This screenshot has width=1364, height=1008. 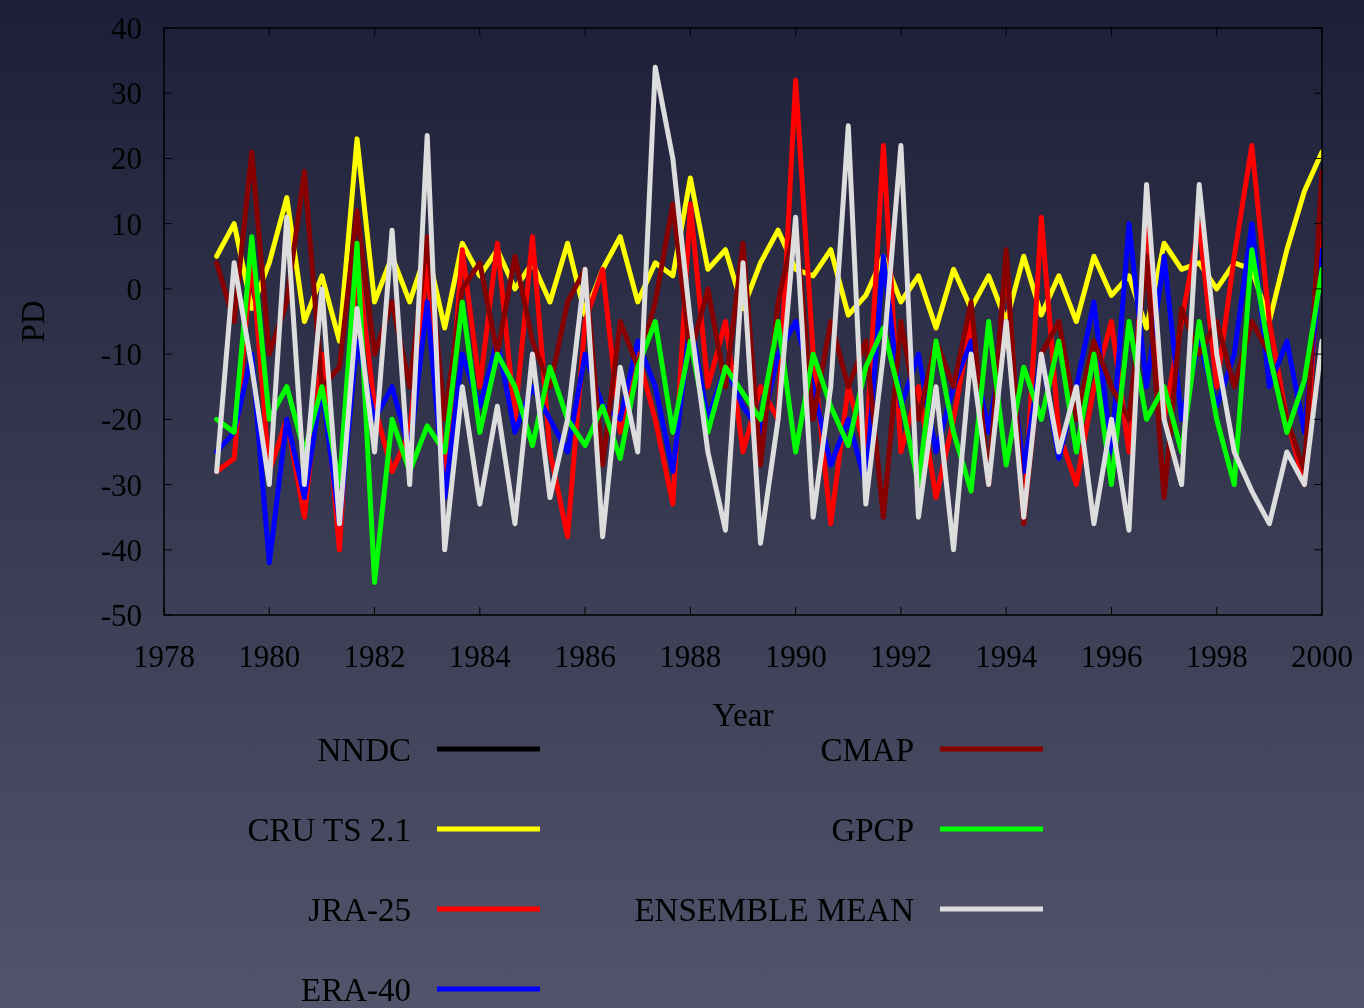 I want to click on legend-label: GPCP, so click(x=872, y=830).